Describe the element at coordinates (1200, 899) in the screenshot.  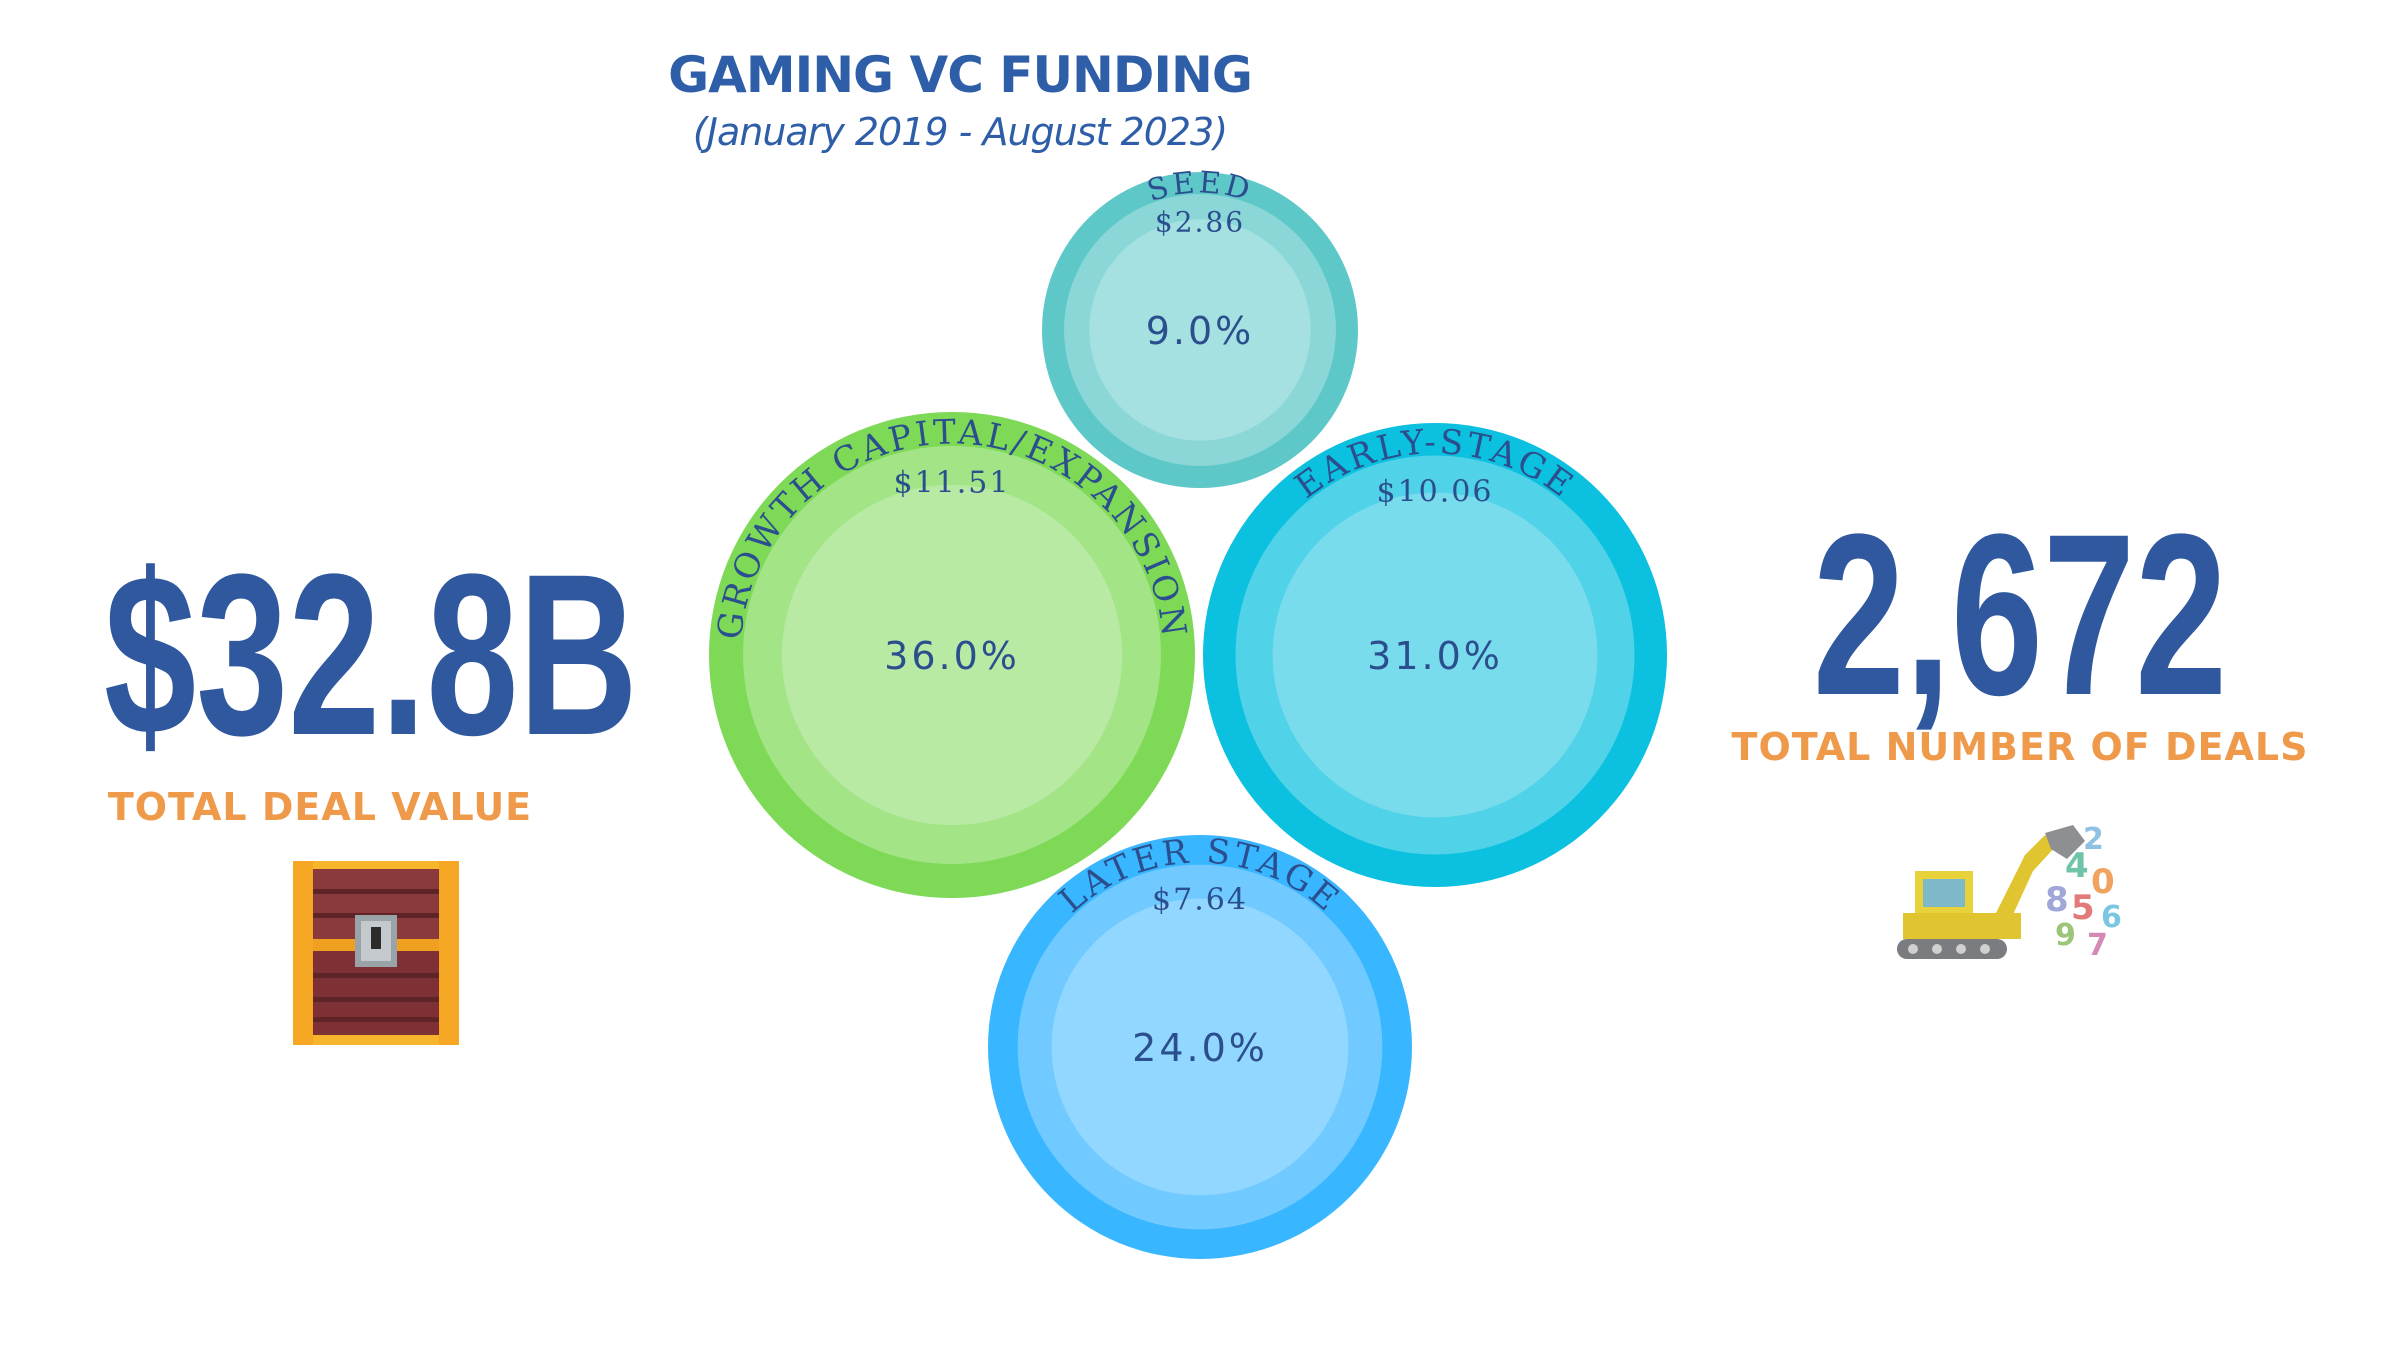
I see `bubble-value-later-stage: $7.64` at that location.